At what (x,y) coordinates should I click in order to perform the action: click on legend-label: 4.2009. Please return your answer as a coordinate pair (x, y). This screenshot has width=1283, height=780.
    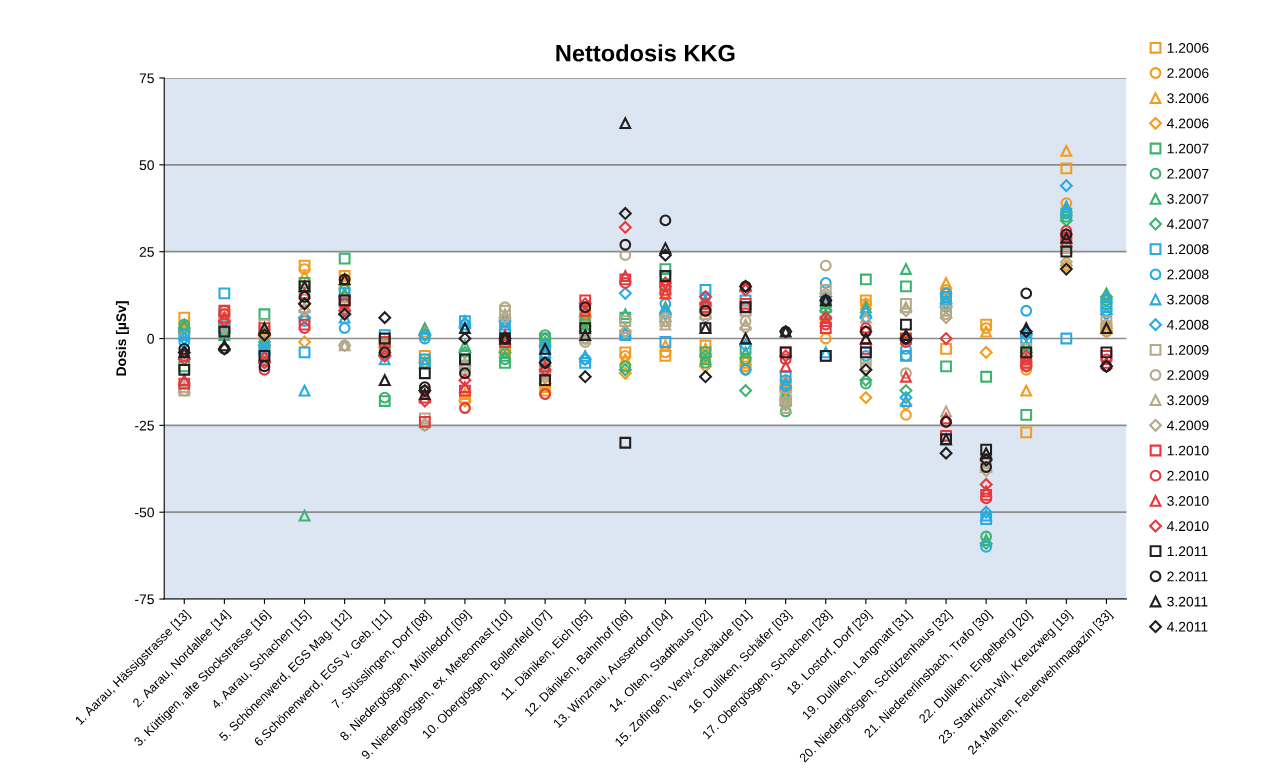
    Looking at the image, I should click on (1187, 425).